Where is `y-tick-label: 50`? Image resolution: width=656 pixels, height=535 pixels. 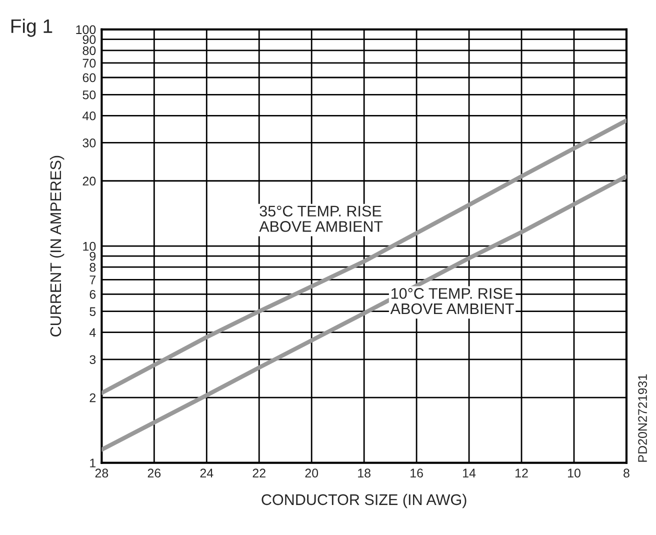
y-tick-label: 50 is located at coordinates (89, 95).